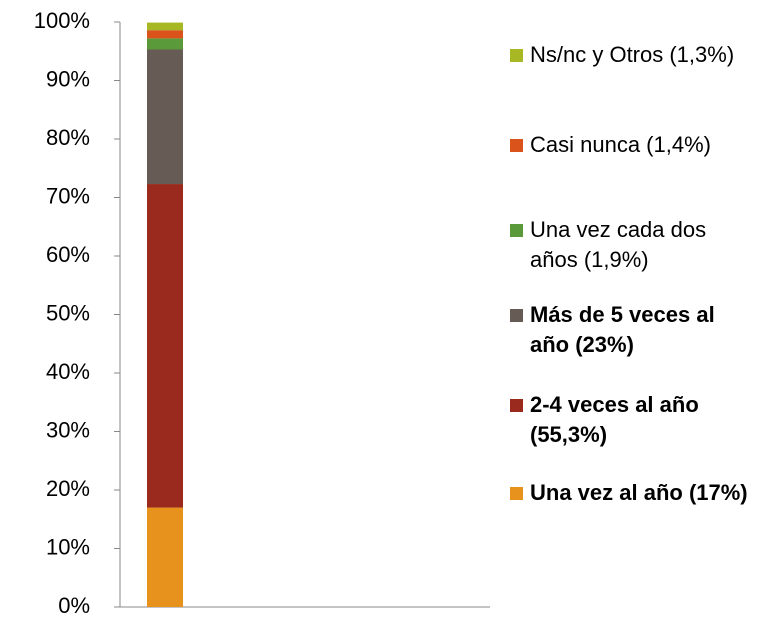  I want to click on legend-entry: 2-4 veces al año (55,3%), so click(645, 420).